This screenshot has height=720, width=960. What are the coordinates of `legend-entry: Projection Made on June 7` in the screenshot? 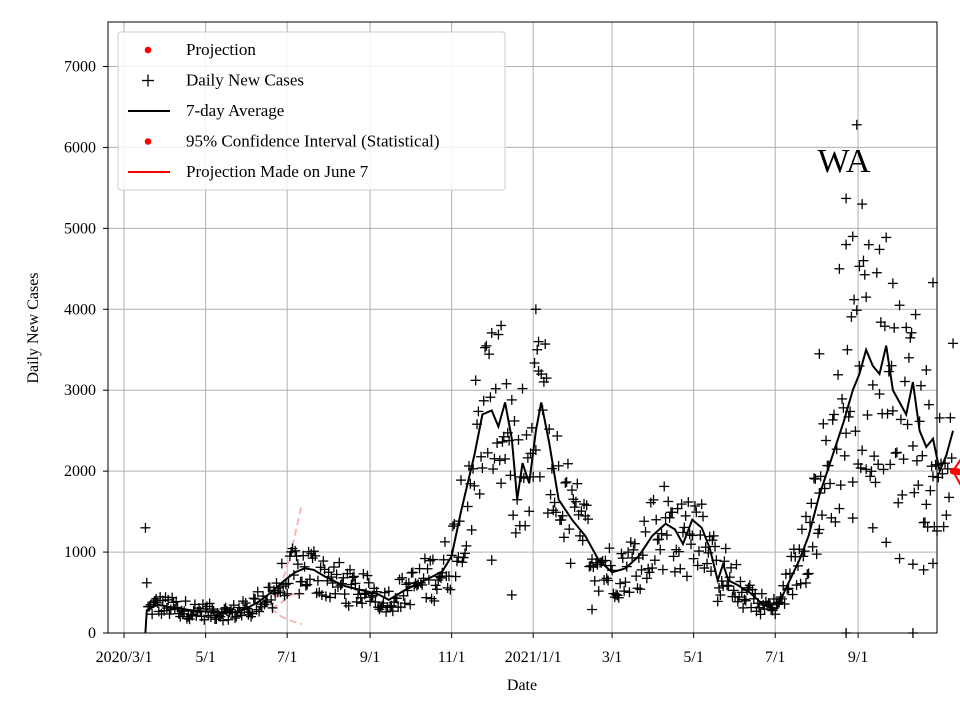 It's located at (248, 171).